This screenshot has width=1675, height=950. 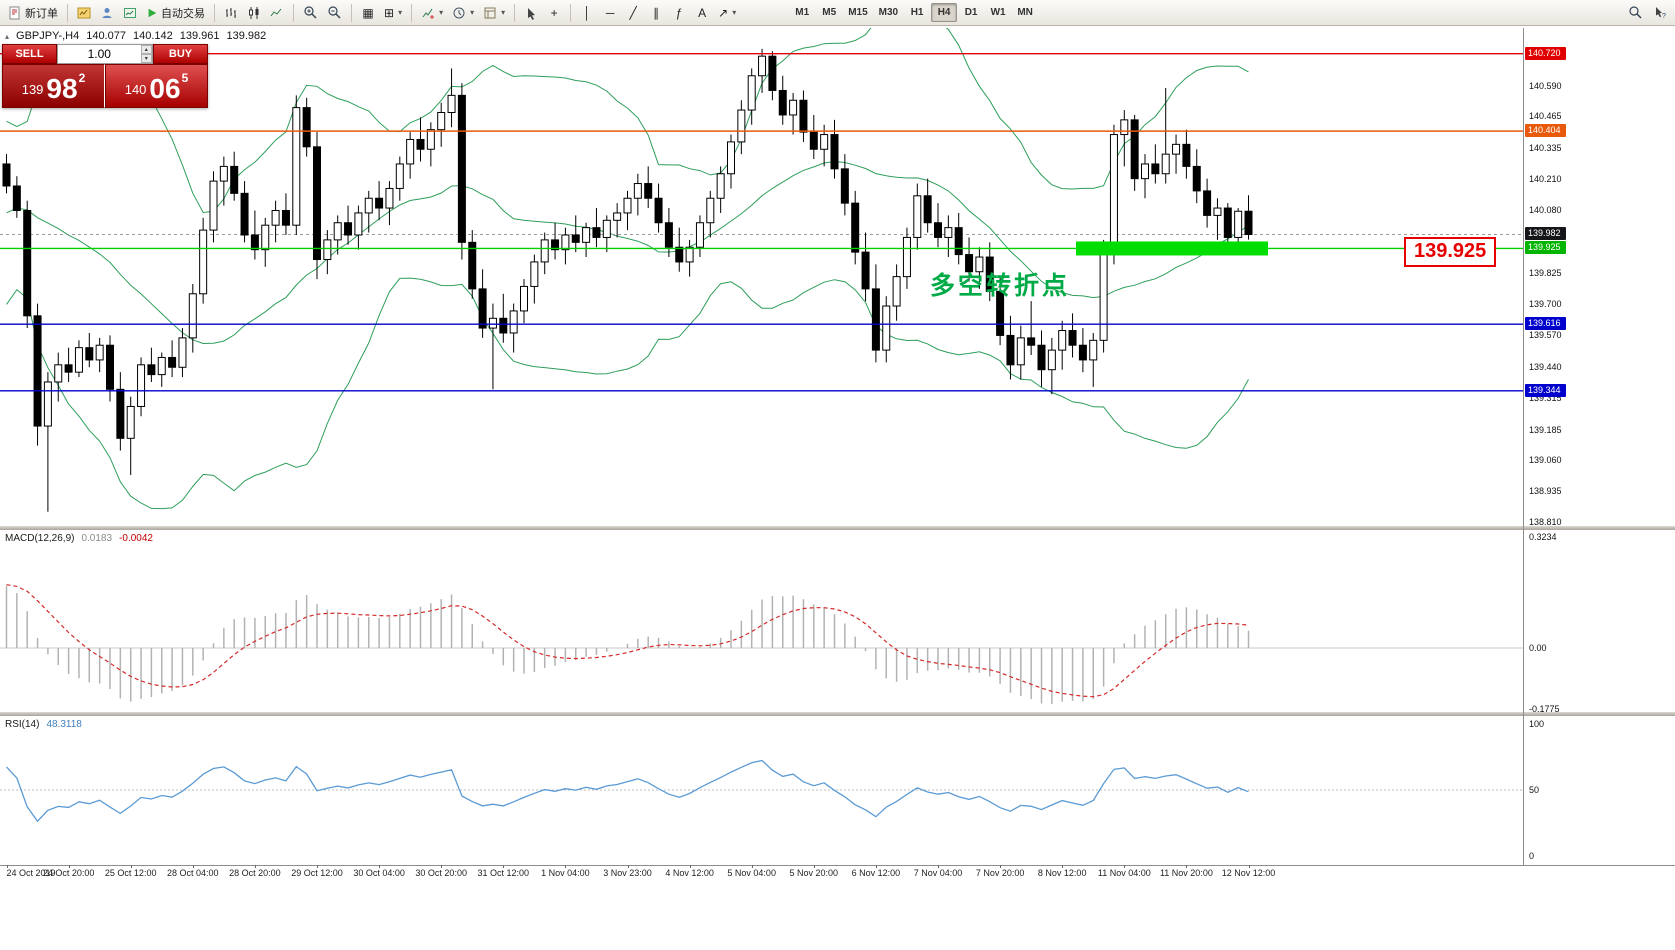 What do you see at coordinates (1545, 390) in the screenshot?
I see `price-badge: 139.344` at bounding box center [1545, 390].